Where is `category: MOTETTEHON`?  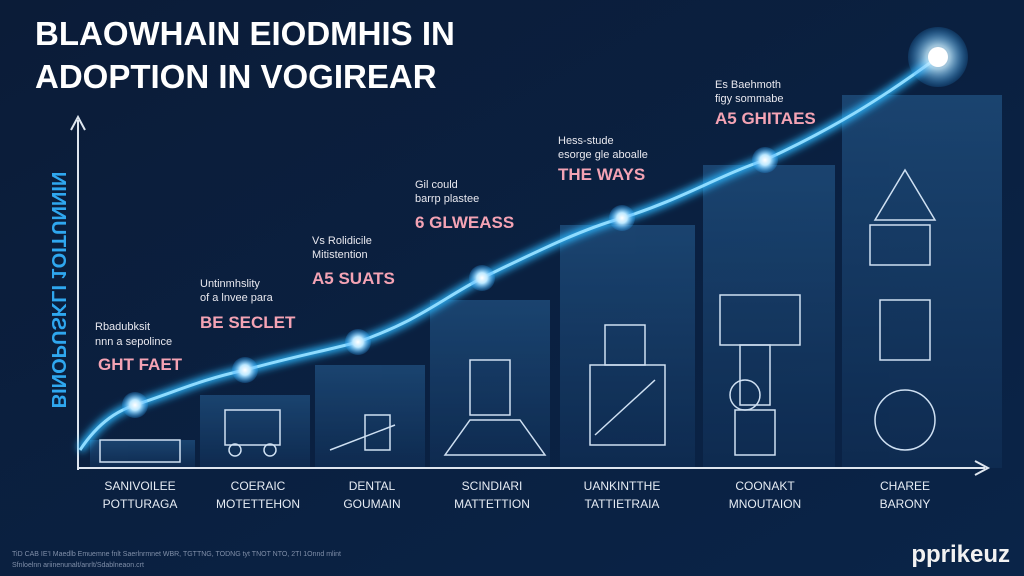 category: MOTETTEHON is located at coordinates (258, 504).